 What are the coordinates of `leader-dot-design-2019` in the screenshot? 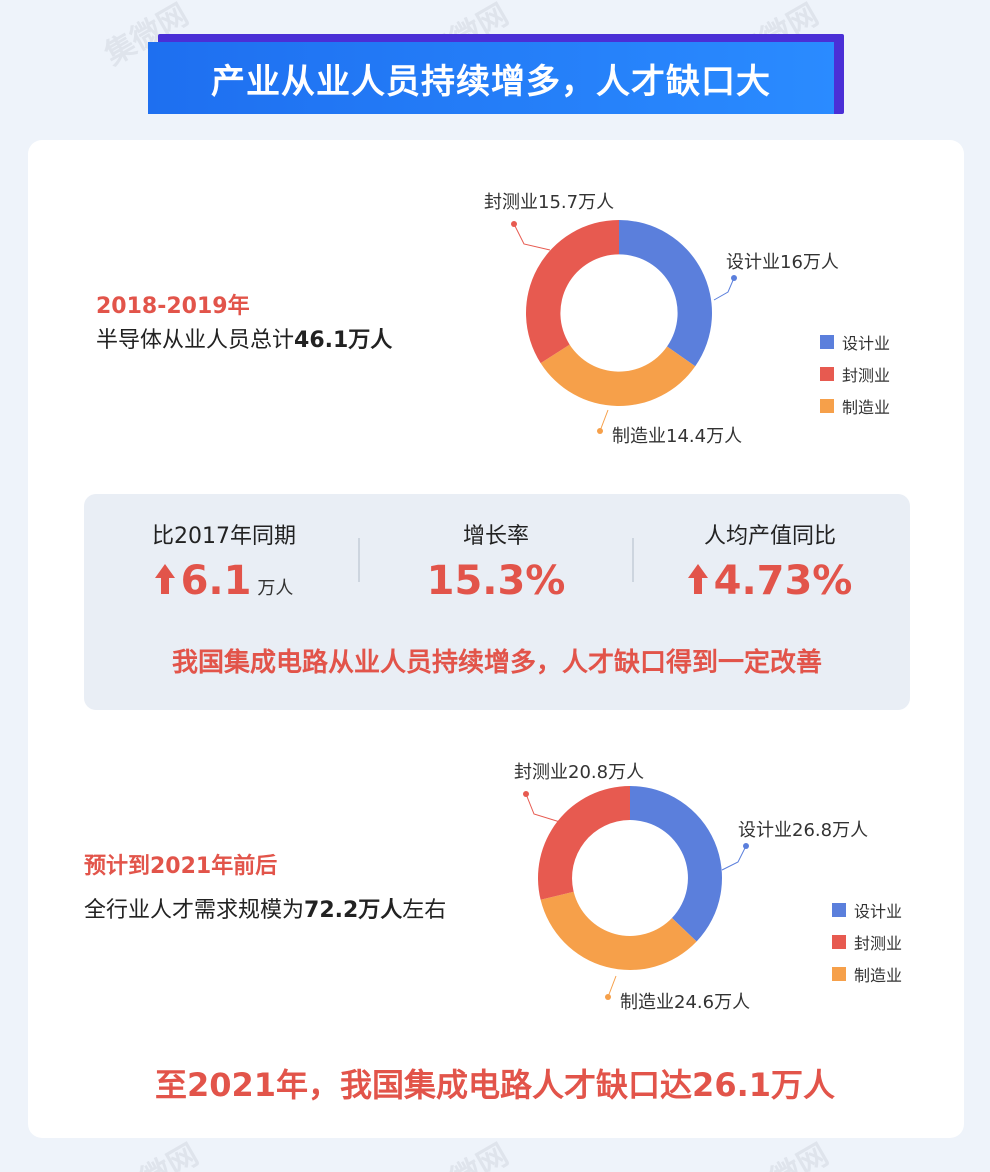 It's located at (734, 278).